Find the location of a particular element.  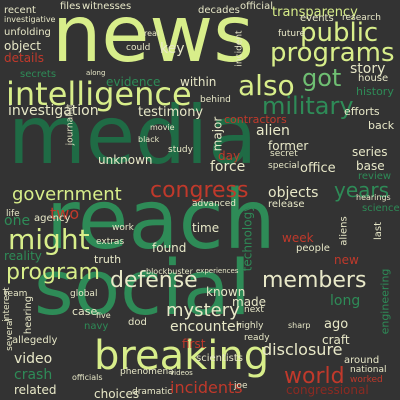

word: media is located at coordinates (133, 135).